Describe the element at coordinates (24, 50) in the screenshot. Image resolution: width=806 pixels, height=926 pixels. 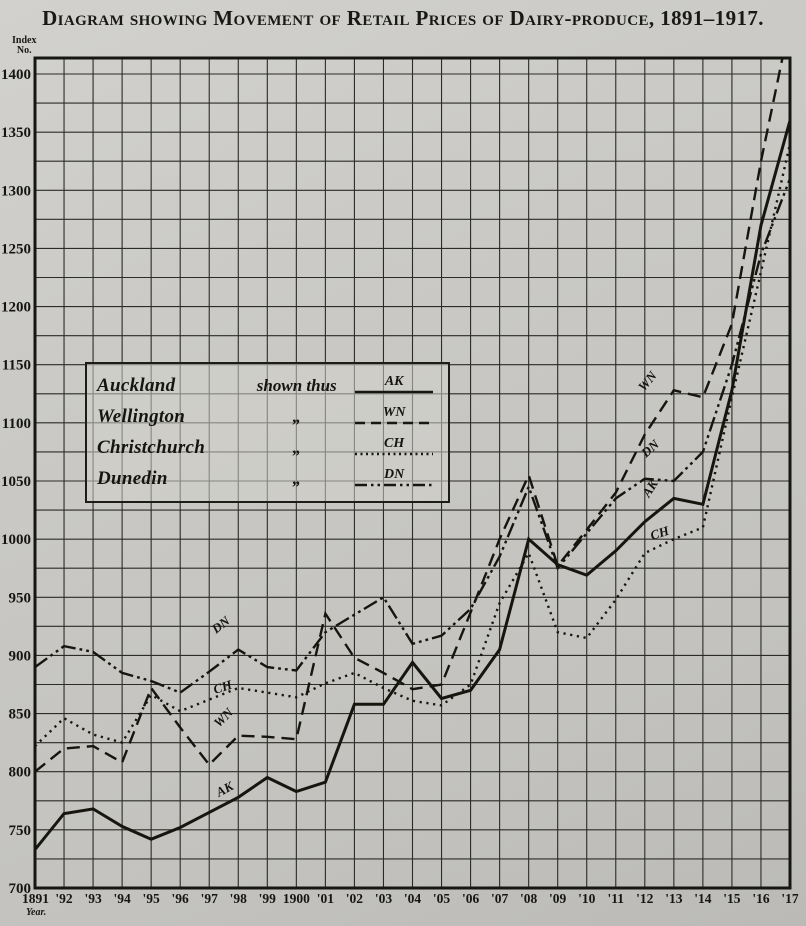
I see `y-axis-unit-line2: No.` at that location.